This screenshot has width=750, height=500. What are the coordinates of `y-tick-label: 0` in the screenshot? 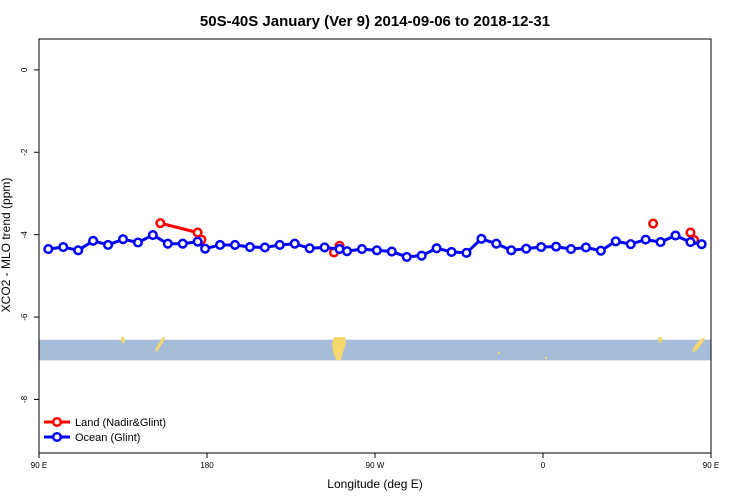 It's located at (24, 69).